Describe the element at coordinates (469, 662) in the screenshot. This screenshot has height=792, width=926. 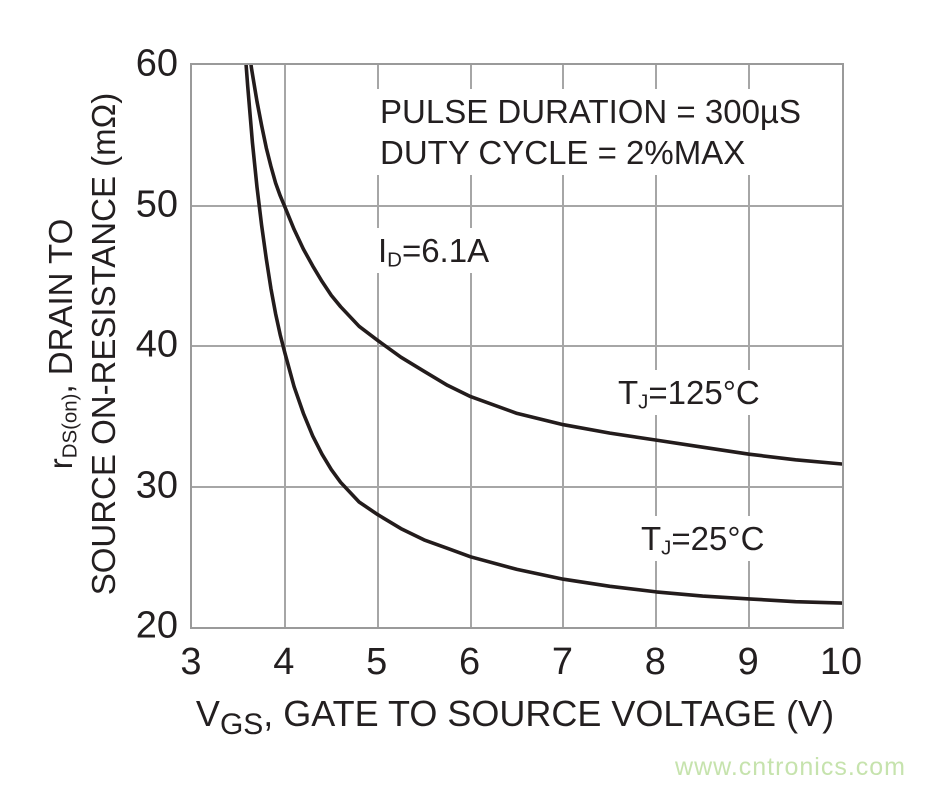
I see `x-tick-label: 6` at that location.